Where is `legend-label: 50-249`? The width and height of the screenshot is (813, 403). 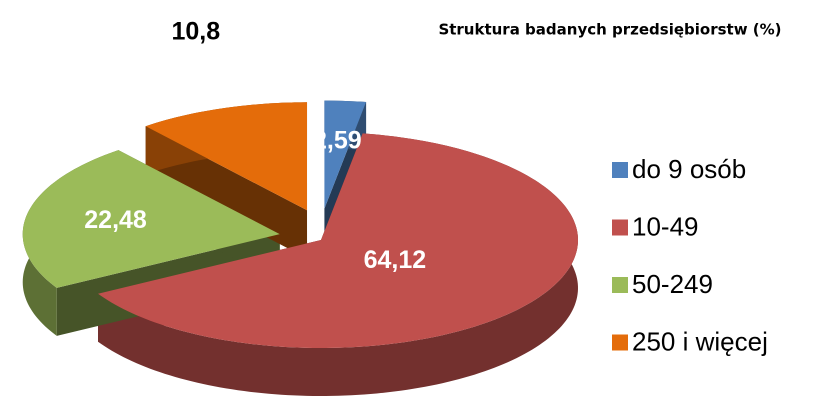
legend-label: 50-249 is located at coordinates (672, 284).